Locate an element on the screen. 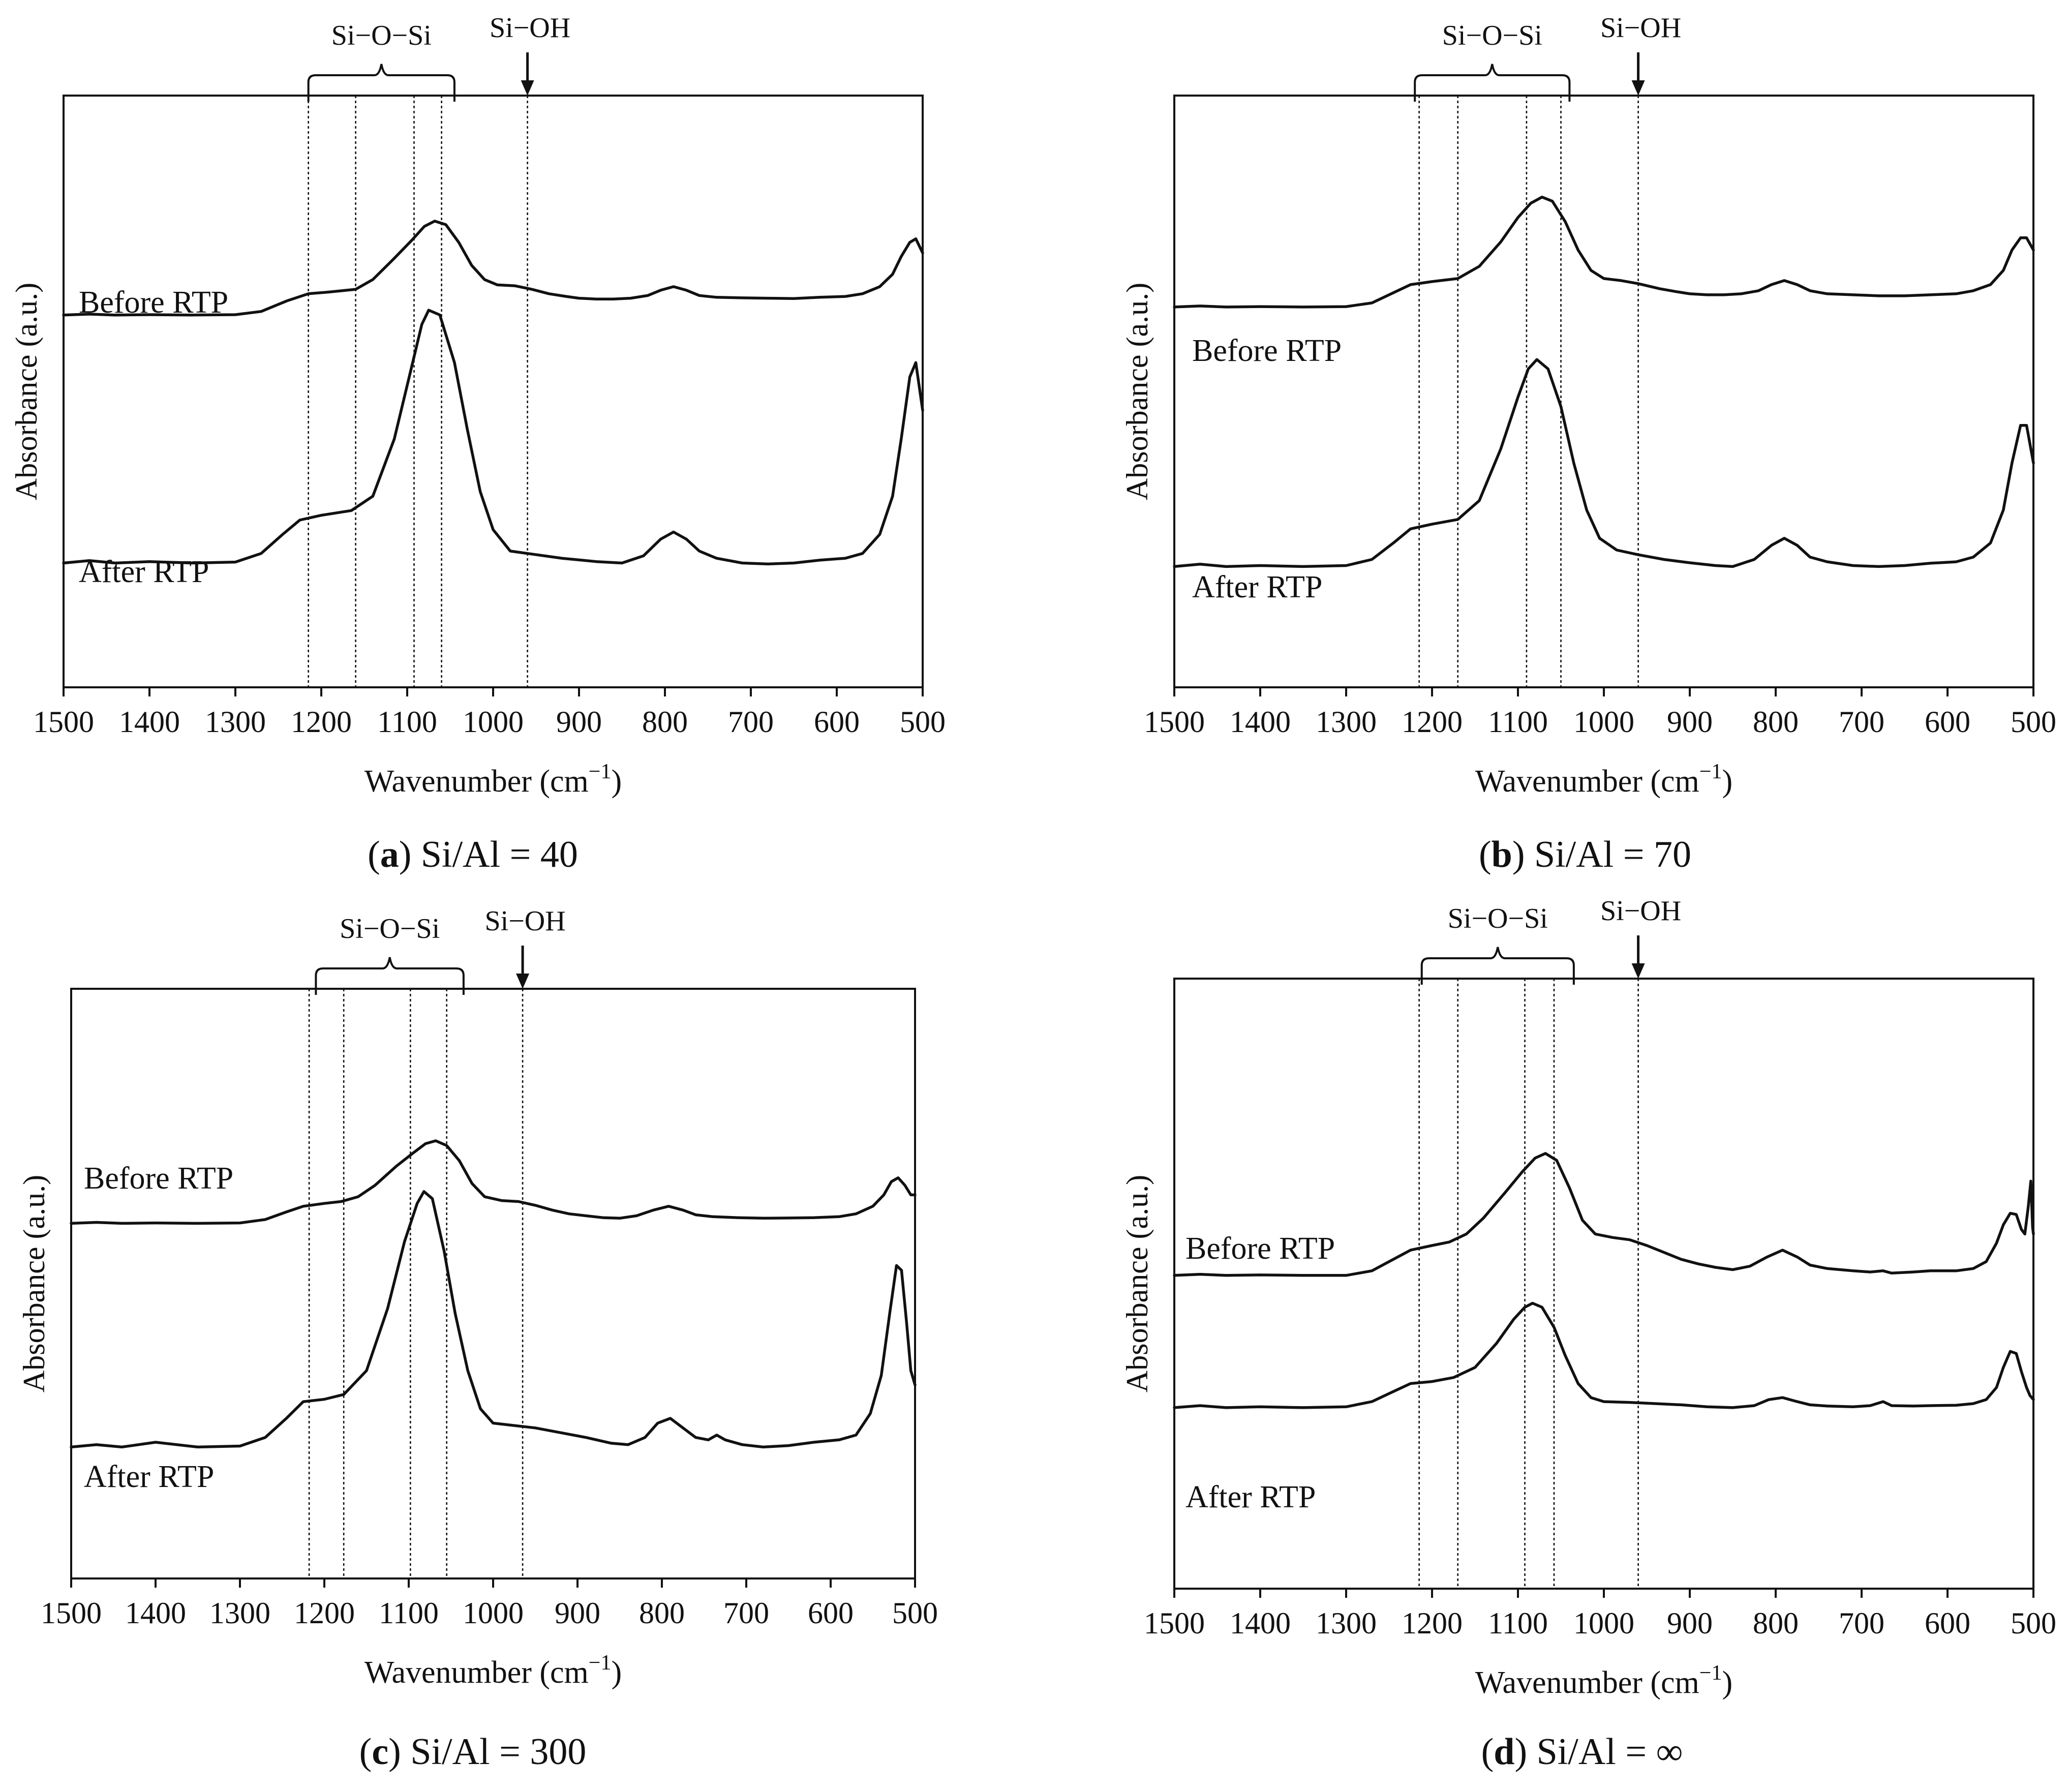 The width and height of the screenshot is (2068, 1792). caption-letter: d is located at coordinates (1504, 1752).